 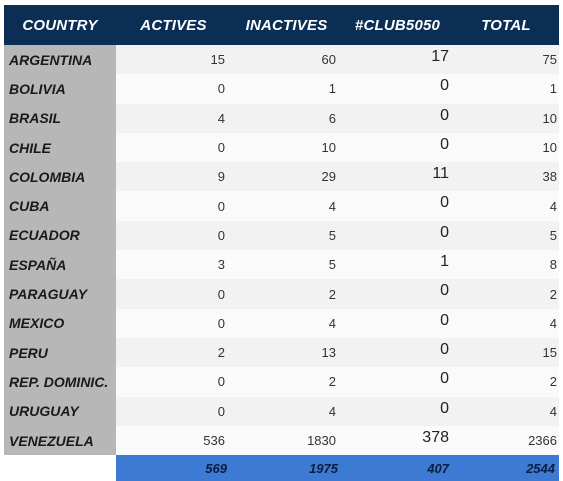 I want to click on country-cell: COLOMBIA, so click(x=60, y=177).